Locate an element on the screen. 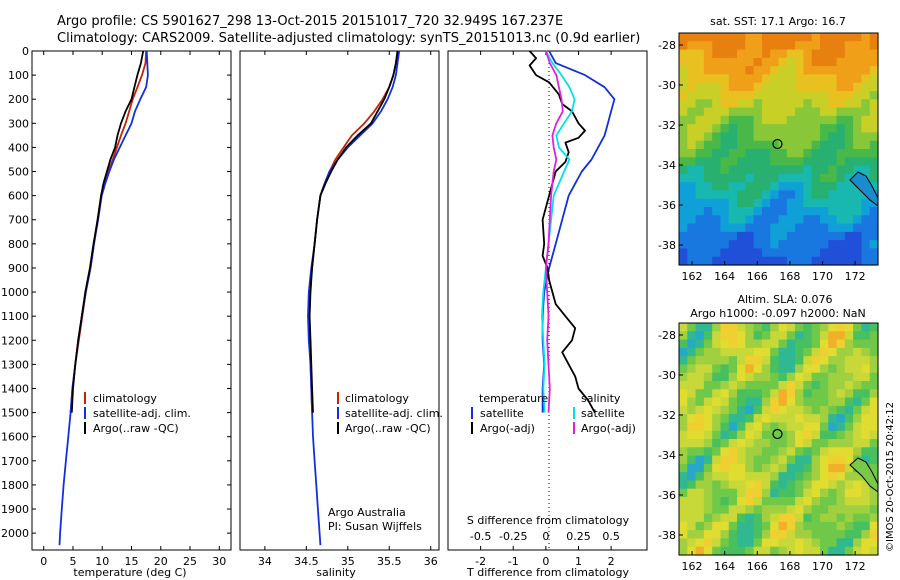 The image size is (900, 580). legend-label-climatology: climatology is located at coordinates (125, 398).